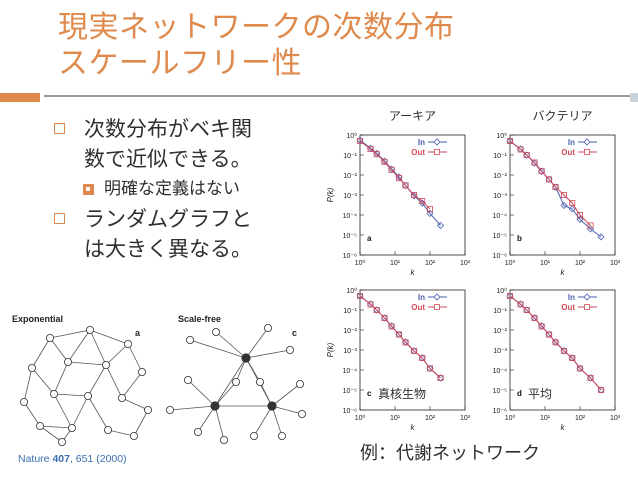 The height and width of the screenshot is (479, 638). I want to click on y-tick-label: 10⁻⁶, so click(350, 411).